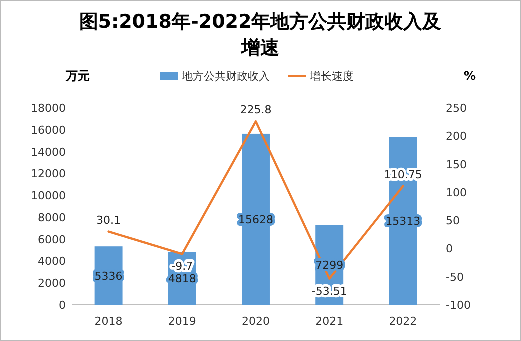 This screenshot has width=521, height=341. I want to click on y2-tick-label: -50, so click(455, 277).